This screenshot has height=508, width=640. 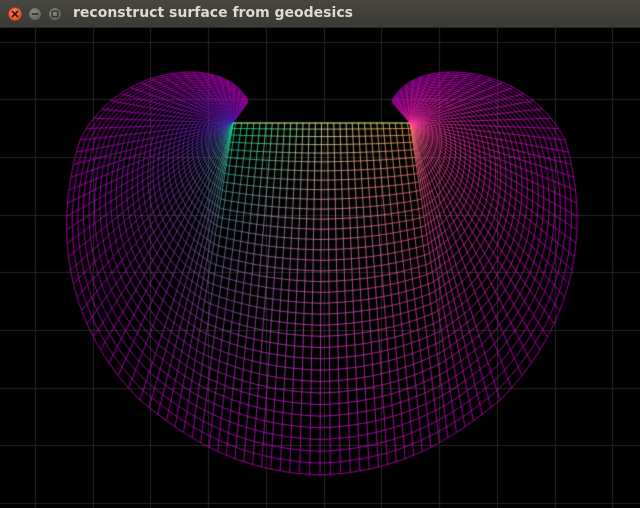 I want to click on maximize-button, so click(x=55, y=14).